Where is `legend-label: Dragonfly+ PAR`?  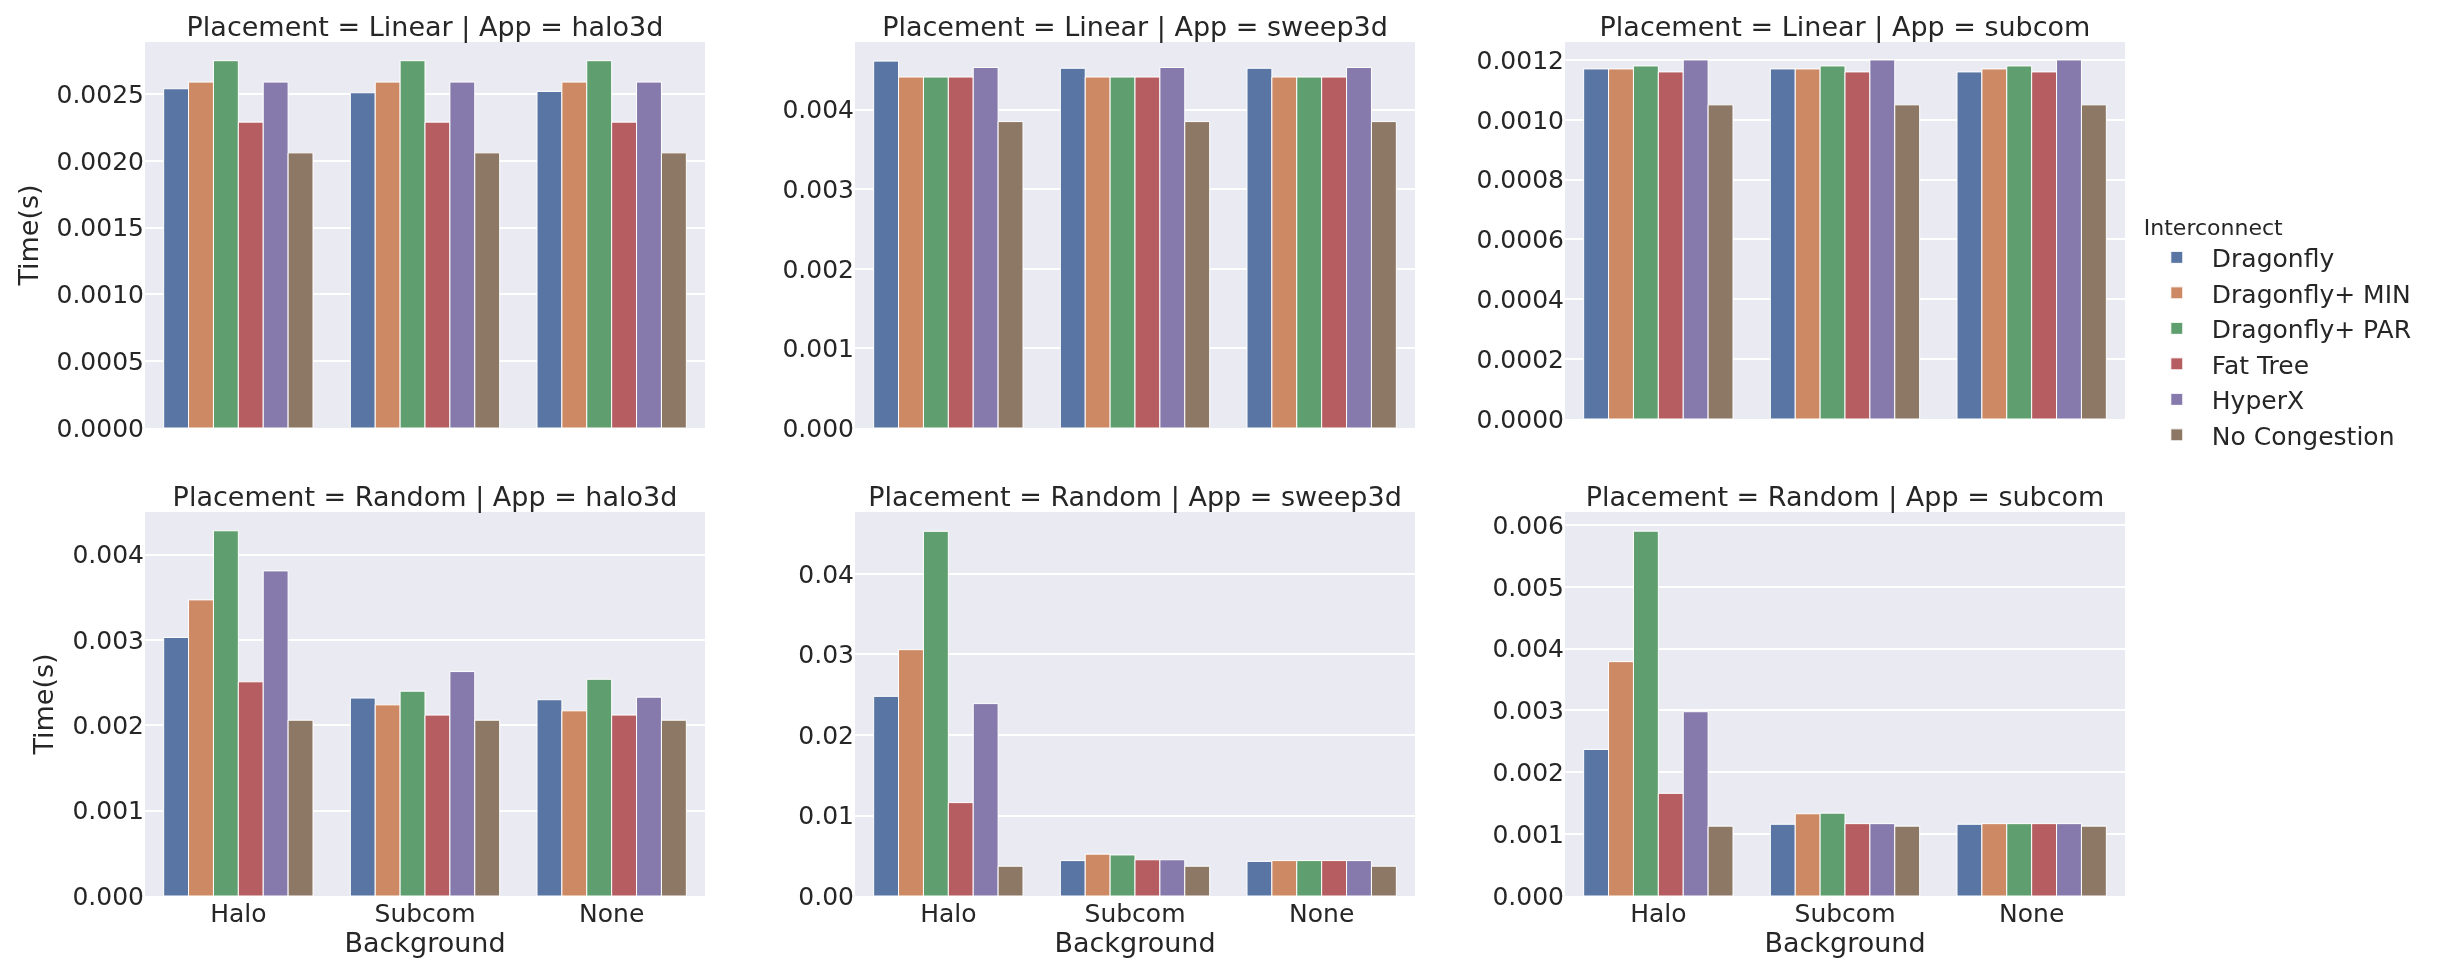 legend-label: Dragonfly+ PAR is located at coordinates (2311, 330).